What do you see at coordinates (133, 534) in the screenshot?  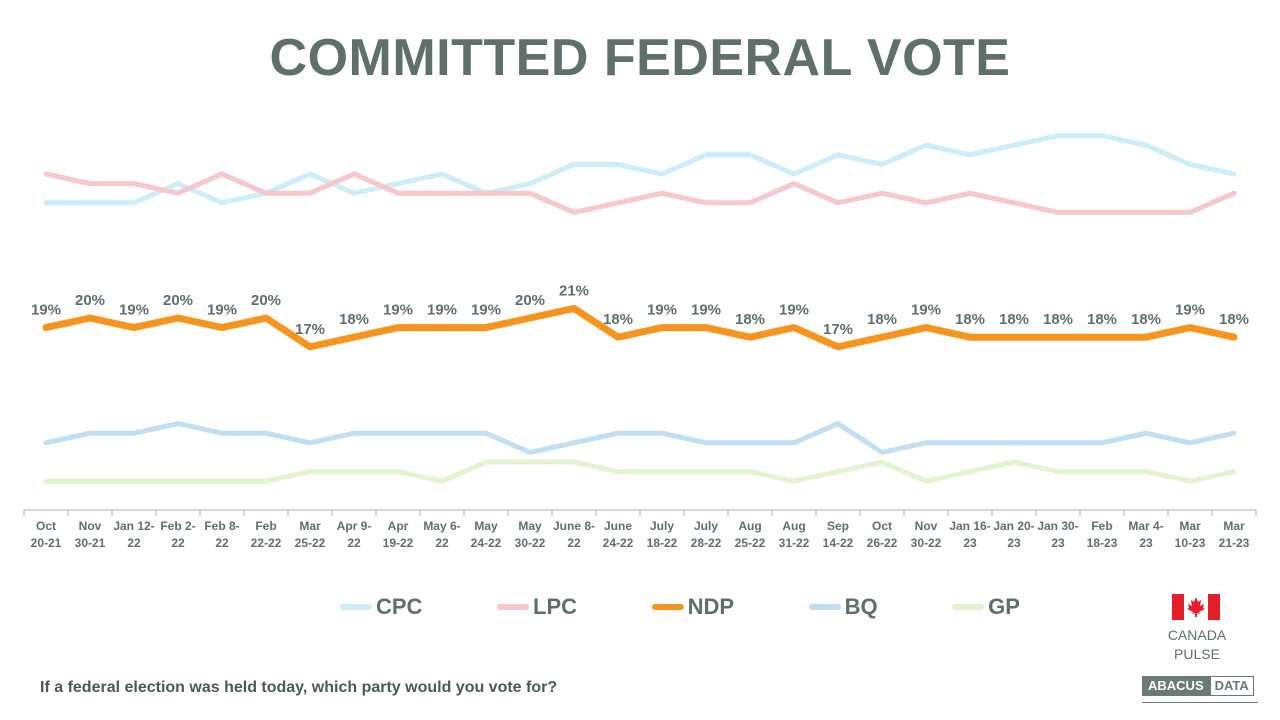 I see `x-tick-label: Jan 12- 22` at bounding box center [133, 534].